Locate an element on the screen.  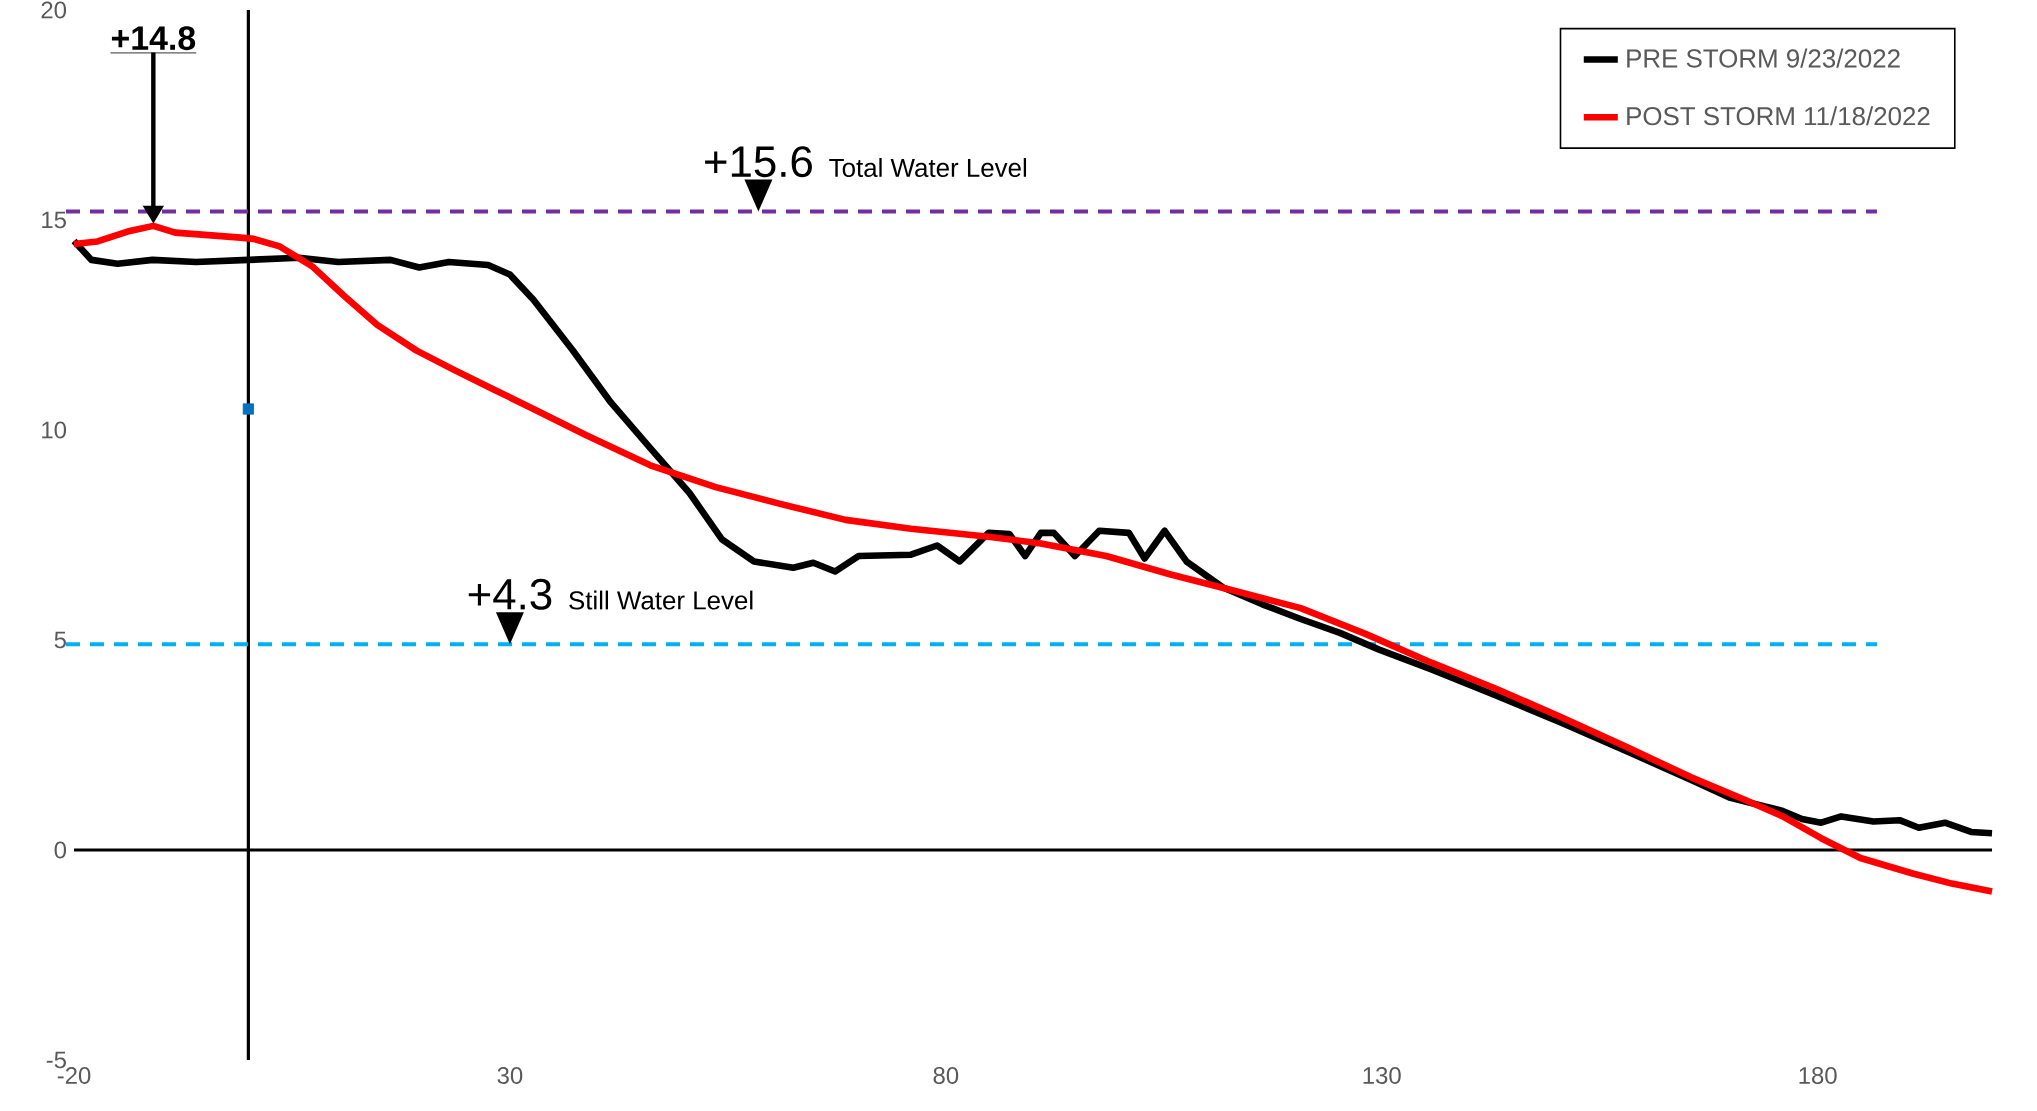
legend-label: POST STORM 11/18/2022 is located at coordinates (1778, 116).